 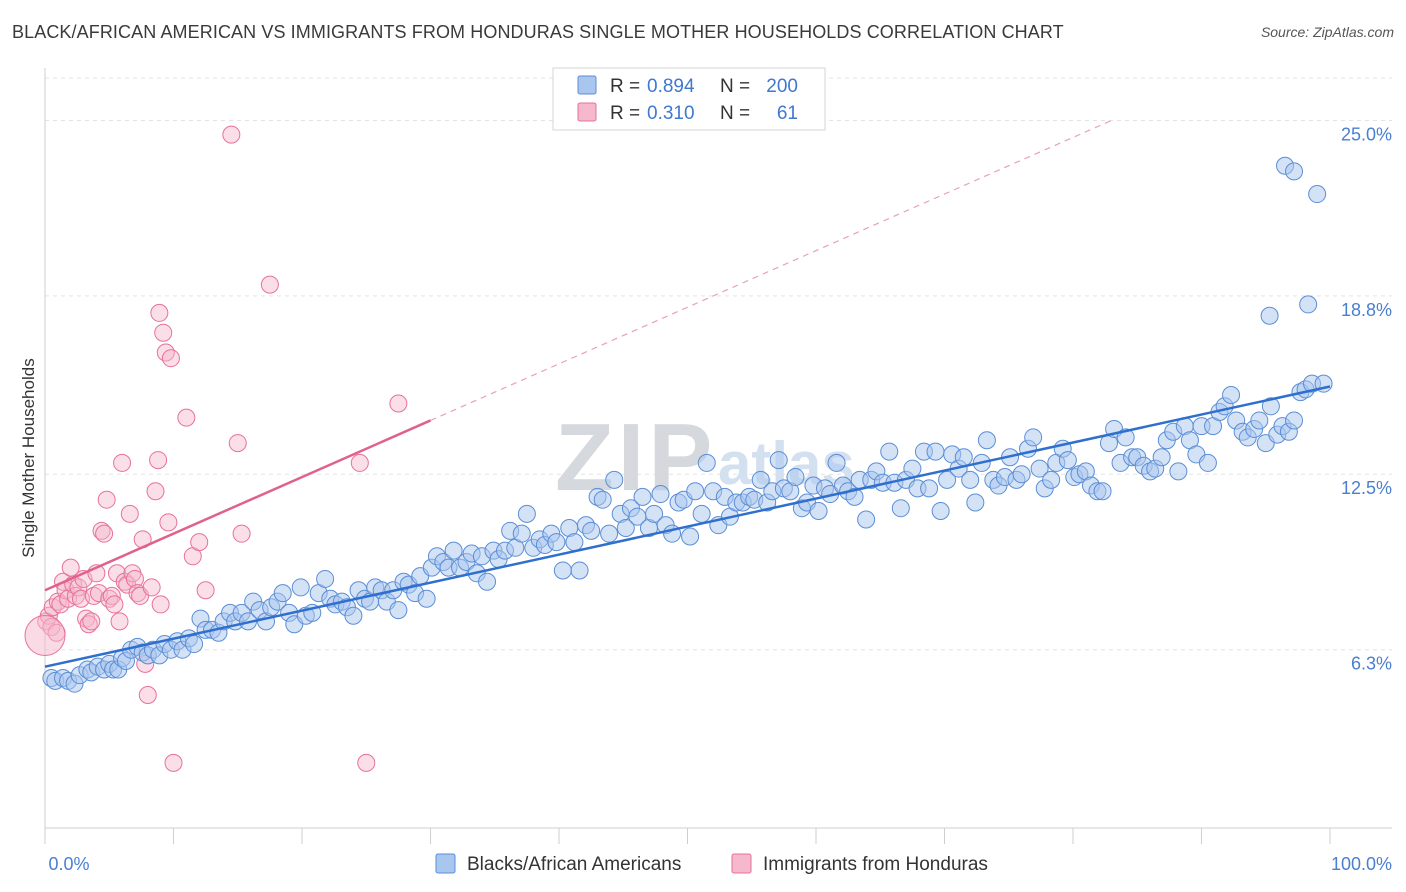 I want to click on y-tick-label: 18.8%, so click(x=1366, y=310).